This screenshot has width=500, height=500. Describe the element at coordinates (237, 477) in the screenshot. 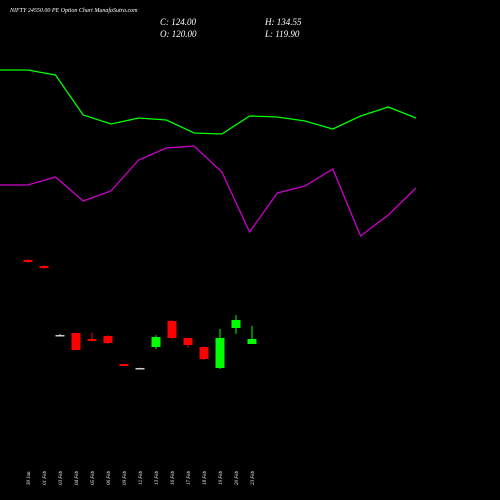

I see `x-tick-label: 20 Feb` at that location.